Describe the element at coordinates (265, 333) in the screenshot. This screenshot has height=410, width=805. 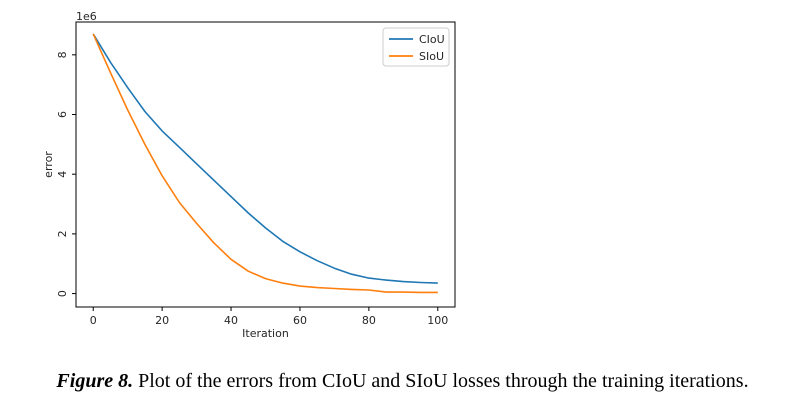
I see `x-axis-label: Iteration` at that location.